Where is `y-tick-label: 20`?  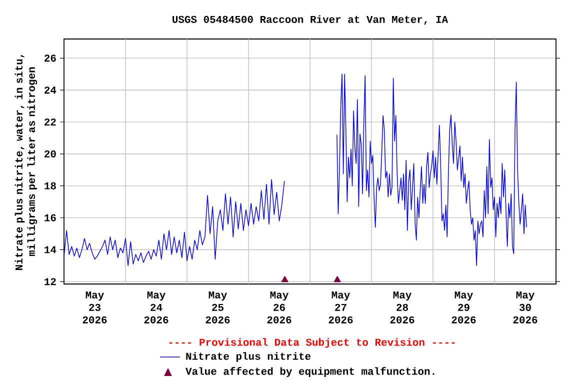 y-tick-label: 20 is located at coordinates (50, 154).